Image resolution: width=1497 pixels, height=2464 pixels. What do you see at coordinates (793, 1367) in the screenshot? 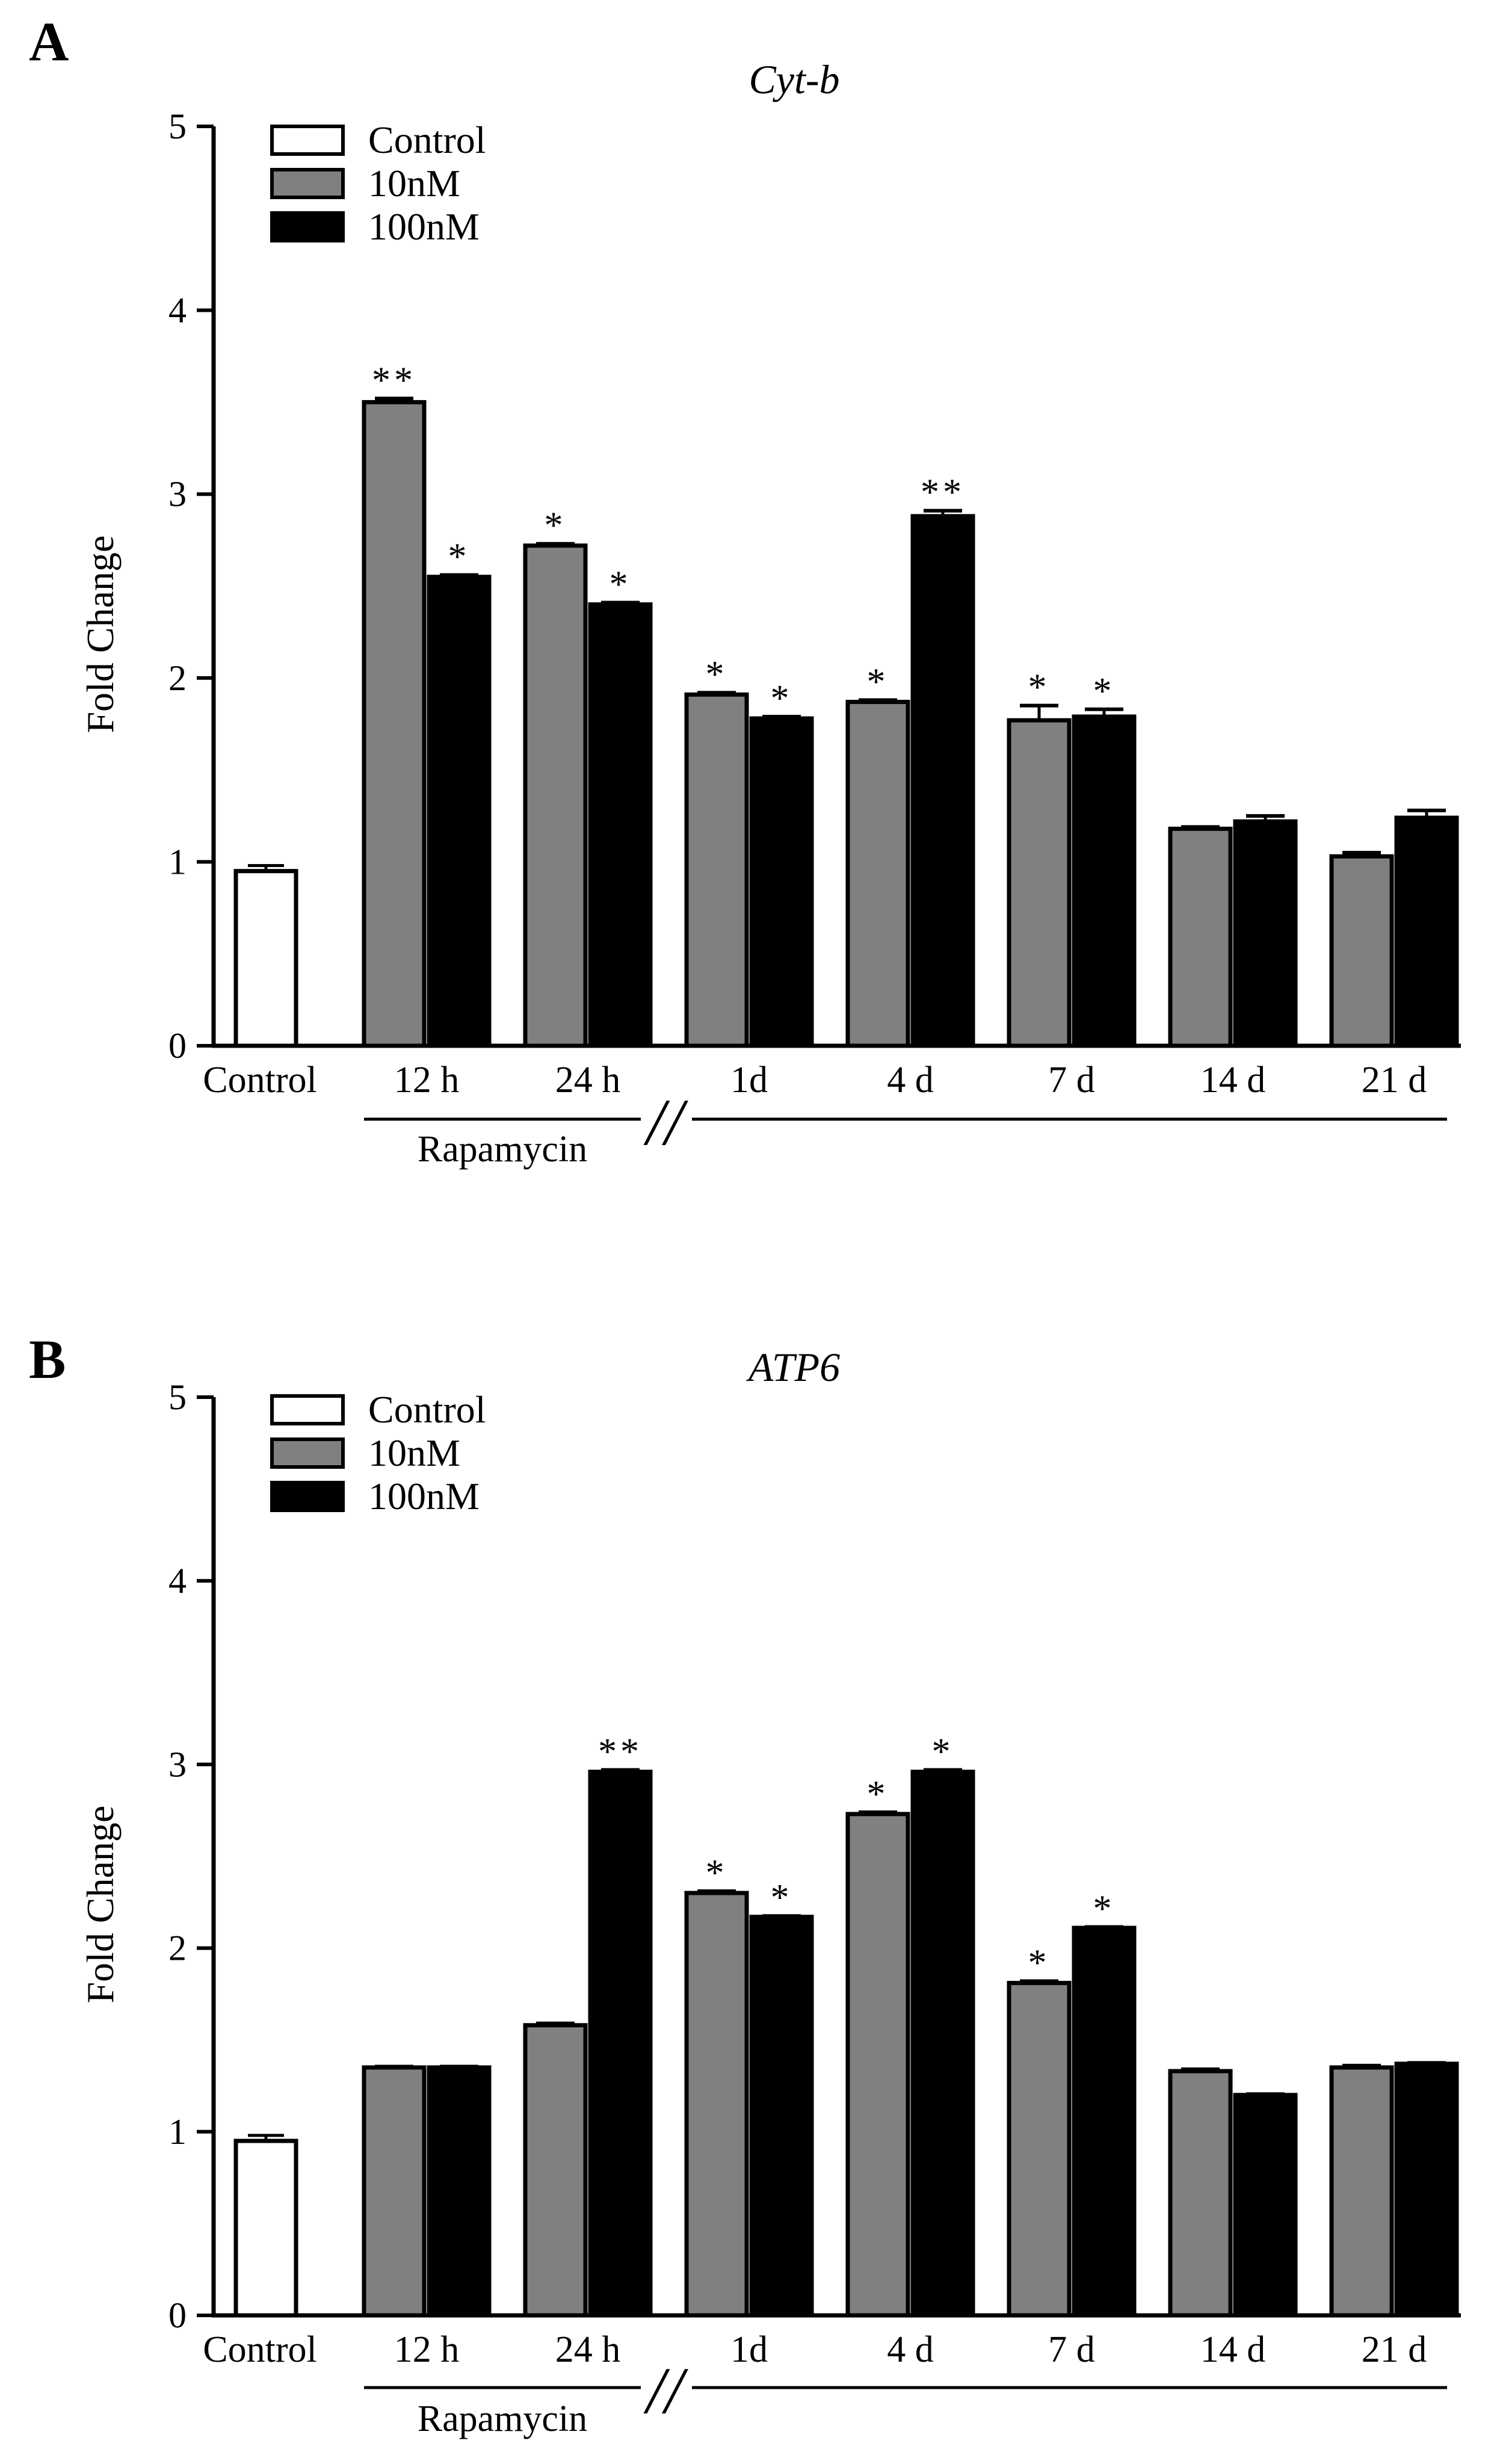
I see `chart-title: ATP6` at bounding box center [793, 1367].